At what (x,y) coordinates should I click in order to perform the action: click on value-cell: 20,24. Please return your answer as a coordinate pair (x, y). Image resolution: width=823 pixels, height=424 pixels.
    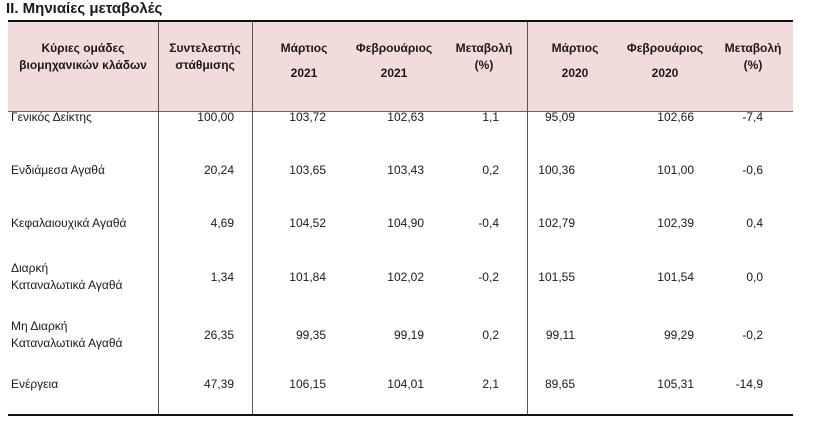
    Looking at the image, I should click on (218, 170).